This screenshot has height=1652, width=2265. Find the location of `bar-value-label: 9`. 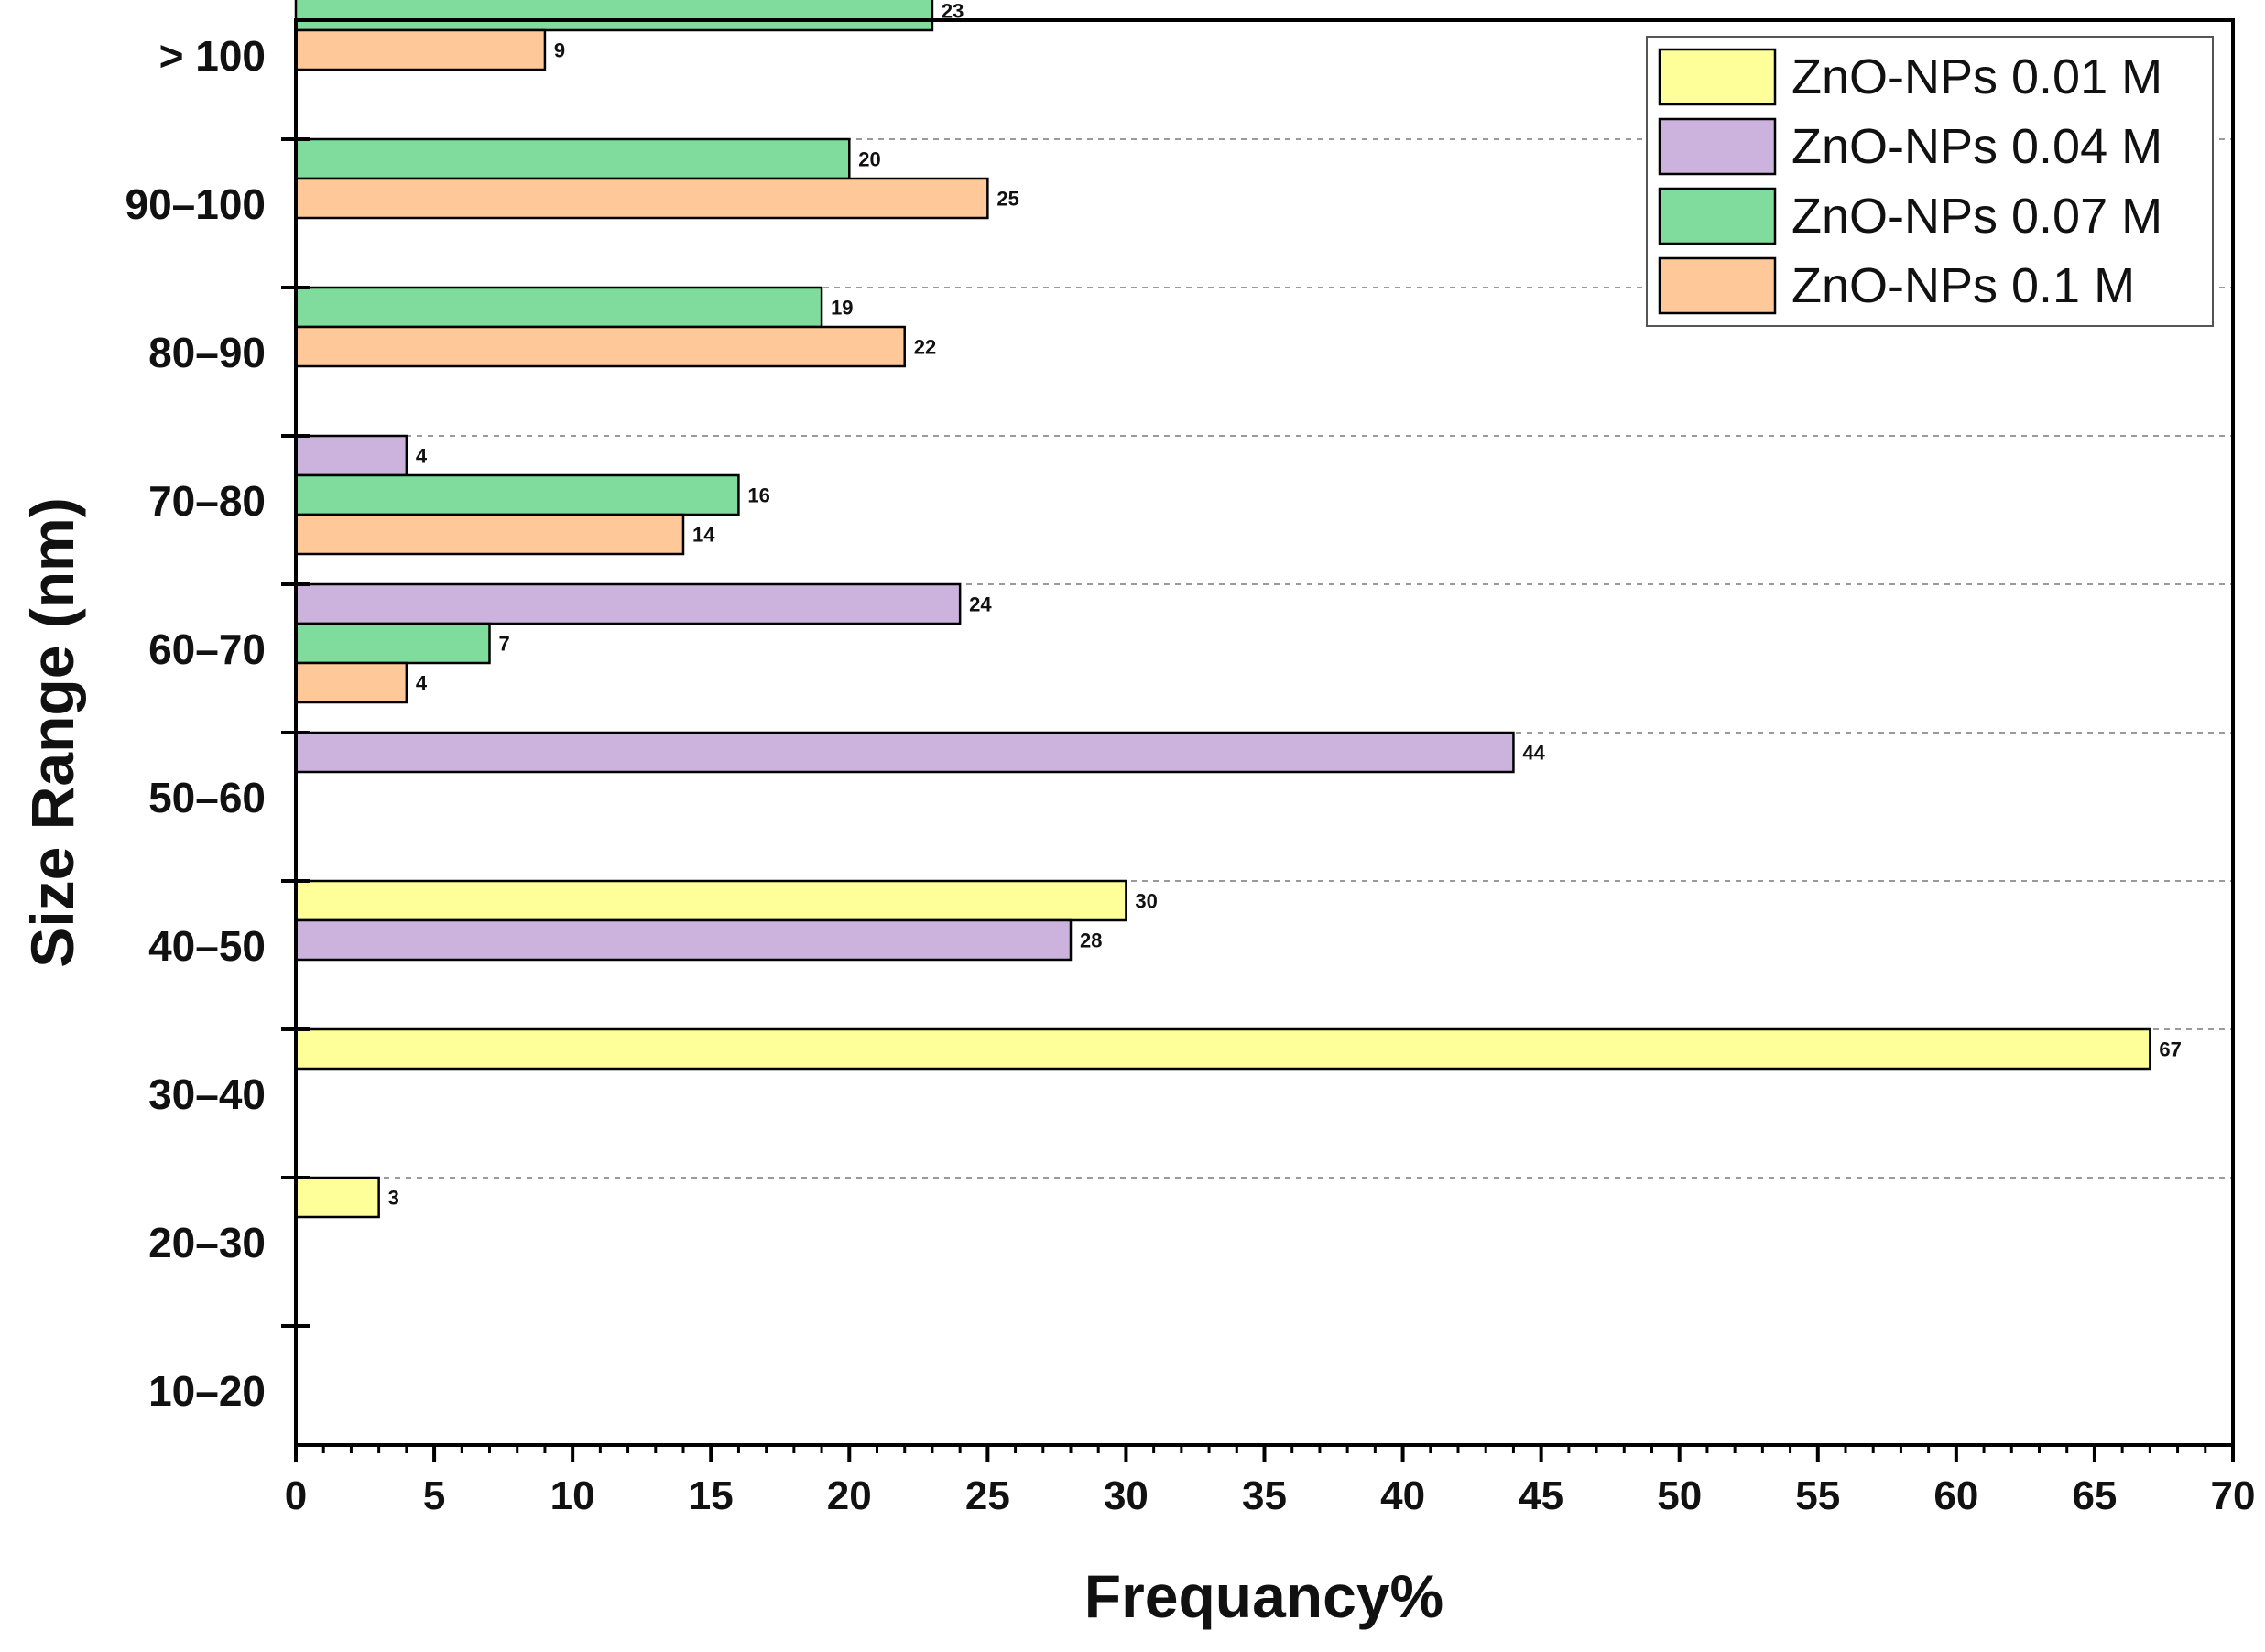

bar-value-label: 9 is located at coordinates (560, 51).